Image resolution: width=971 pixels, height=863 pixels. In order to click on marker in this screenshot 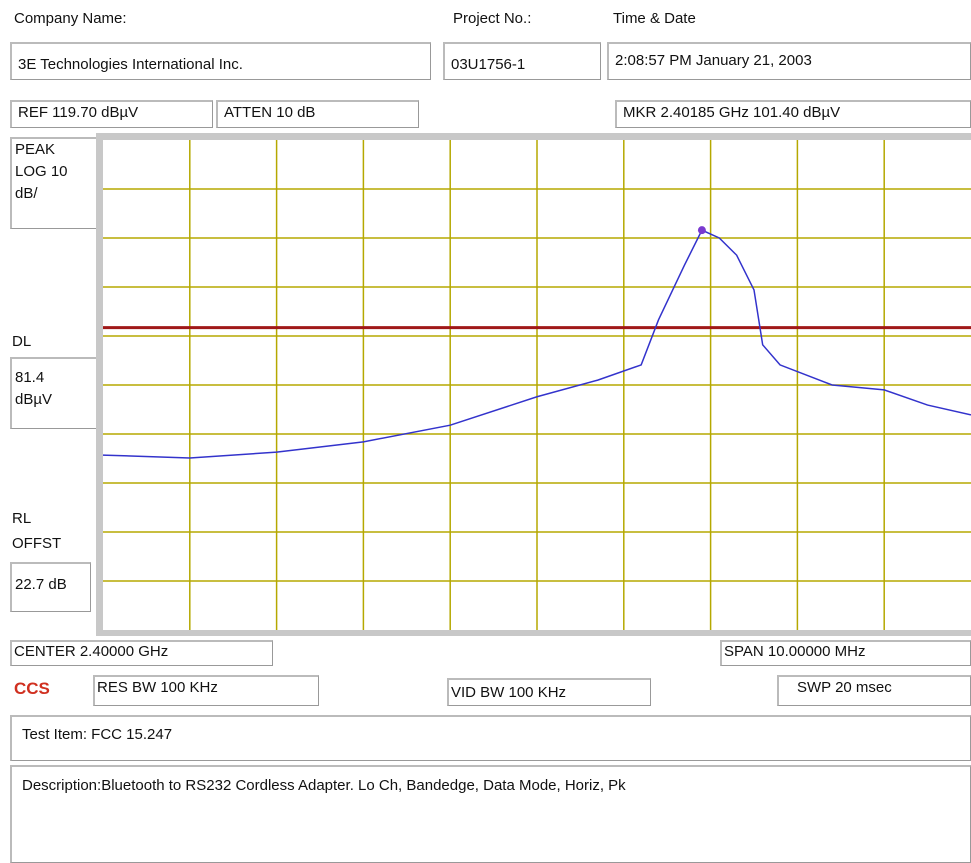, I will do `click(701, 230)`.